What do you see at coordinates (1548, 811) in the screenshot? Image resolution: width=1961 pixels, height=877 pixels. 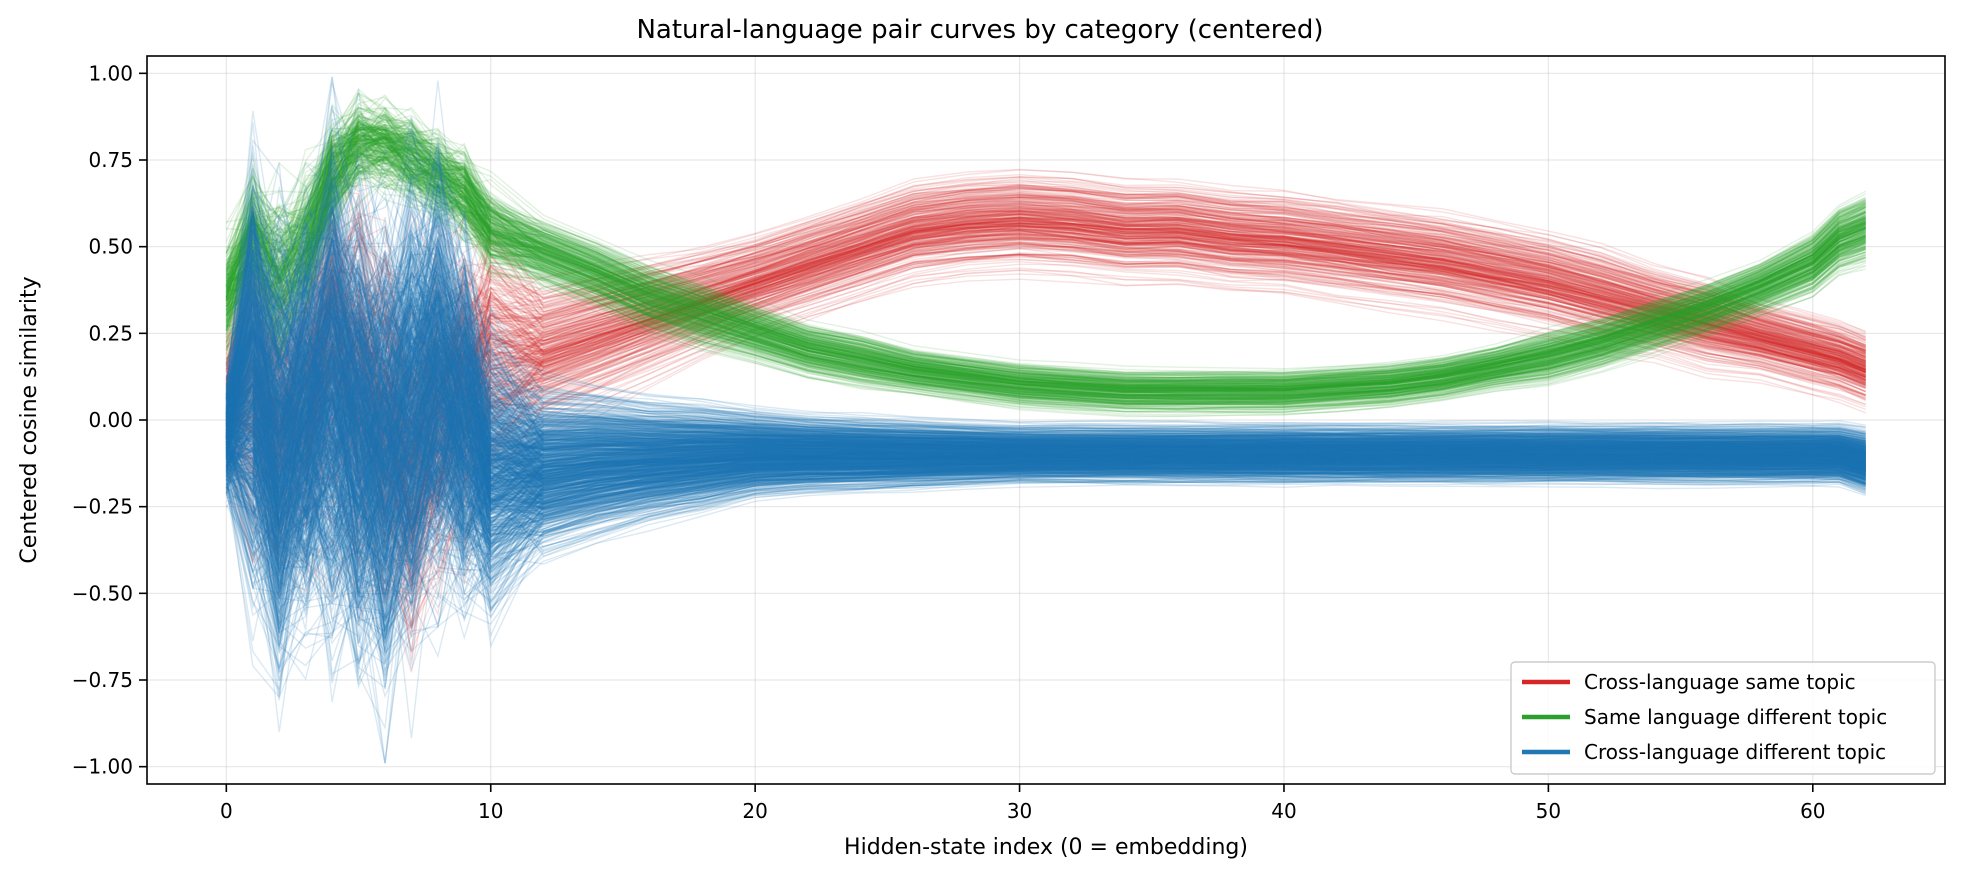 I see `x-tick-label: 50` at bounding box center [1548, 811].